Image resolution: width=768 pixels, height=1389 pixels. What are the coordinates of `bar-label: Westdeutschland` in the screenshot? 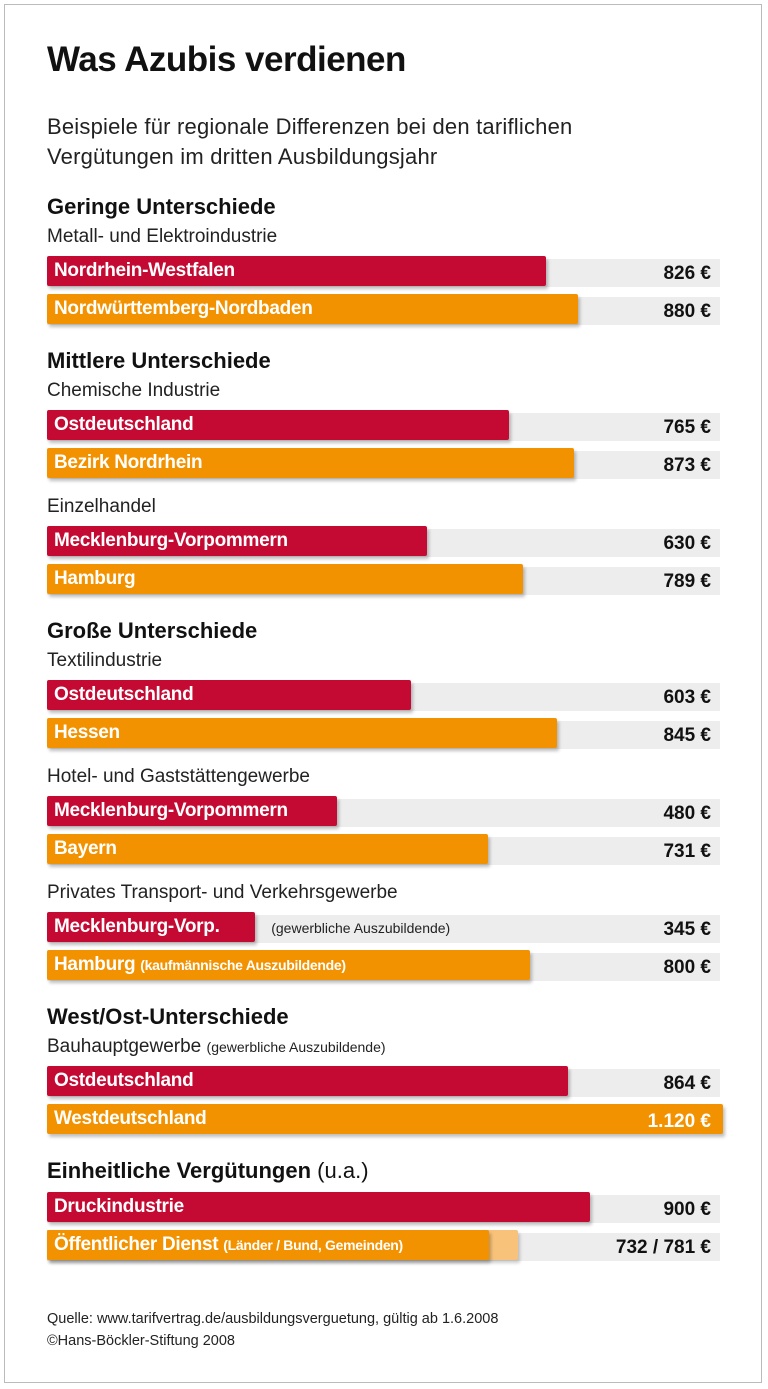 It's located at (130, 1119).